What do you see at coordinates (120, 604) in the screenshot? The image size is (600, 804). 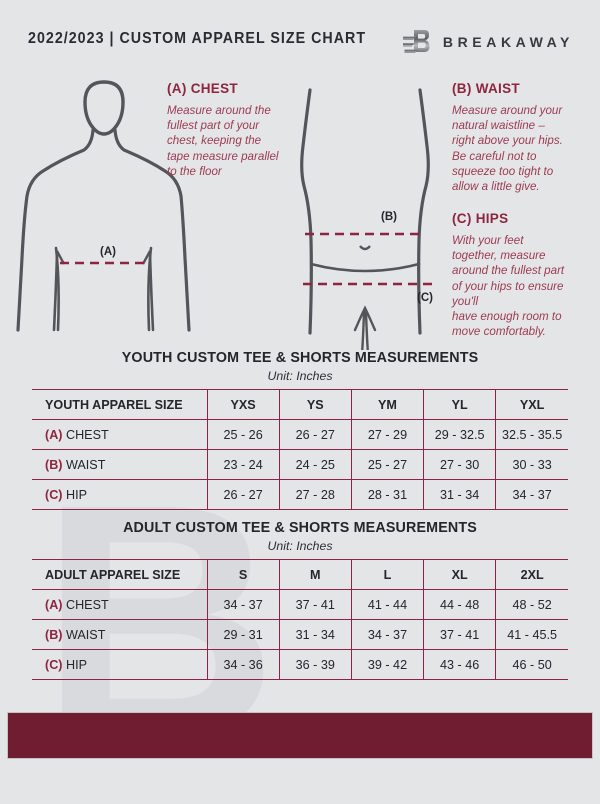 I see `adult-row-label-chest: (A) CHEST` at bounding box center [120, 604].